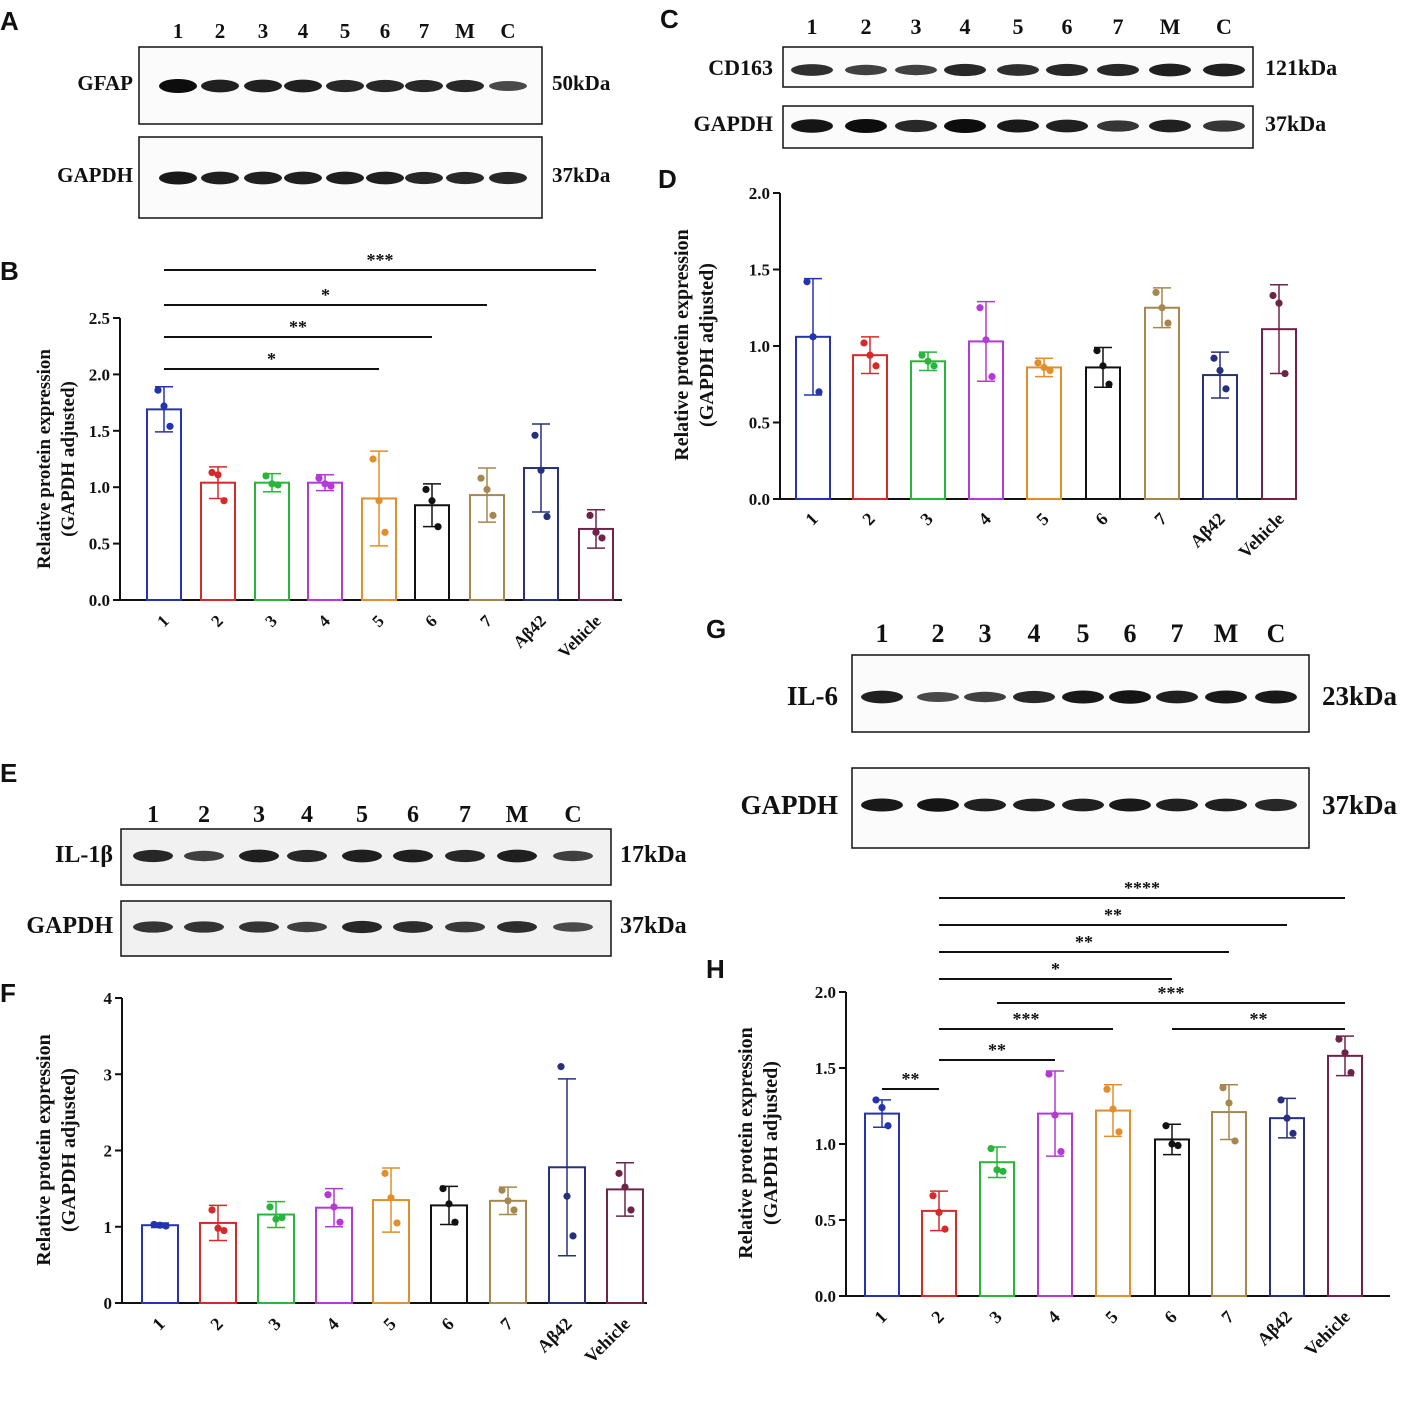 Image resolution: width=1417 pixels, height=1405 pixels. I want to click on lane-label: 5, so click(345, 31).